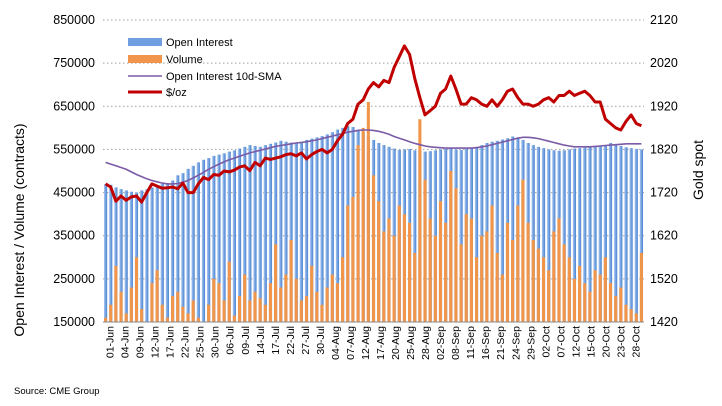 This screenshot has height=406, width=722. I want to click on right-tick-label: 2020, so click(664, 63).